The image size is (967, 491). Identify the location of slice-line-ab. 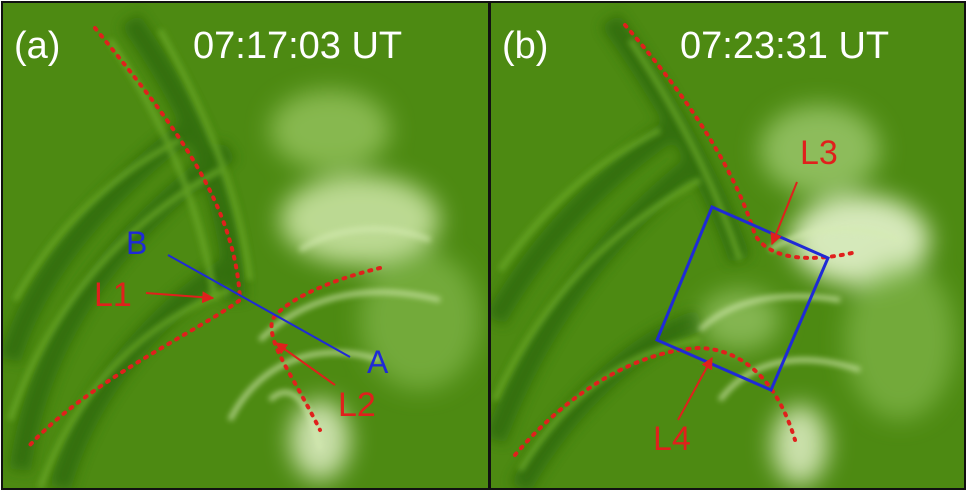
(259, 306).